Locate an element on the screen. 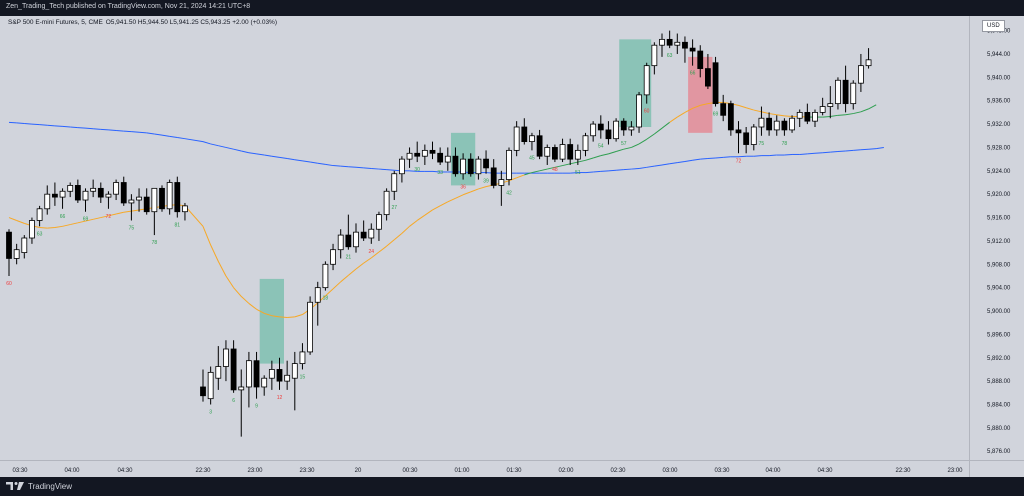  time-tick-label: 02:00 is located at coordinates (566, 471).